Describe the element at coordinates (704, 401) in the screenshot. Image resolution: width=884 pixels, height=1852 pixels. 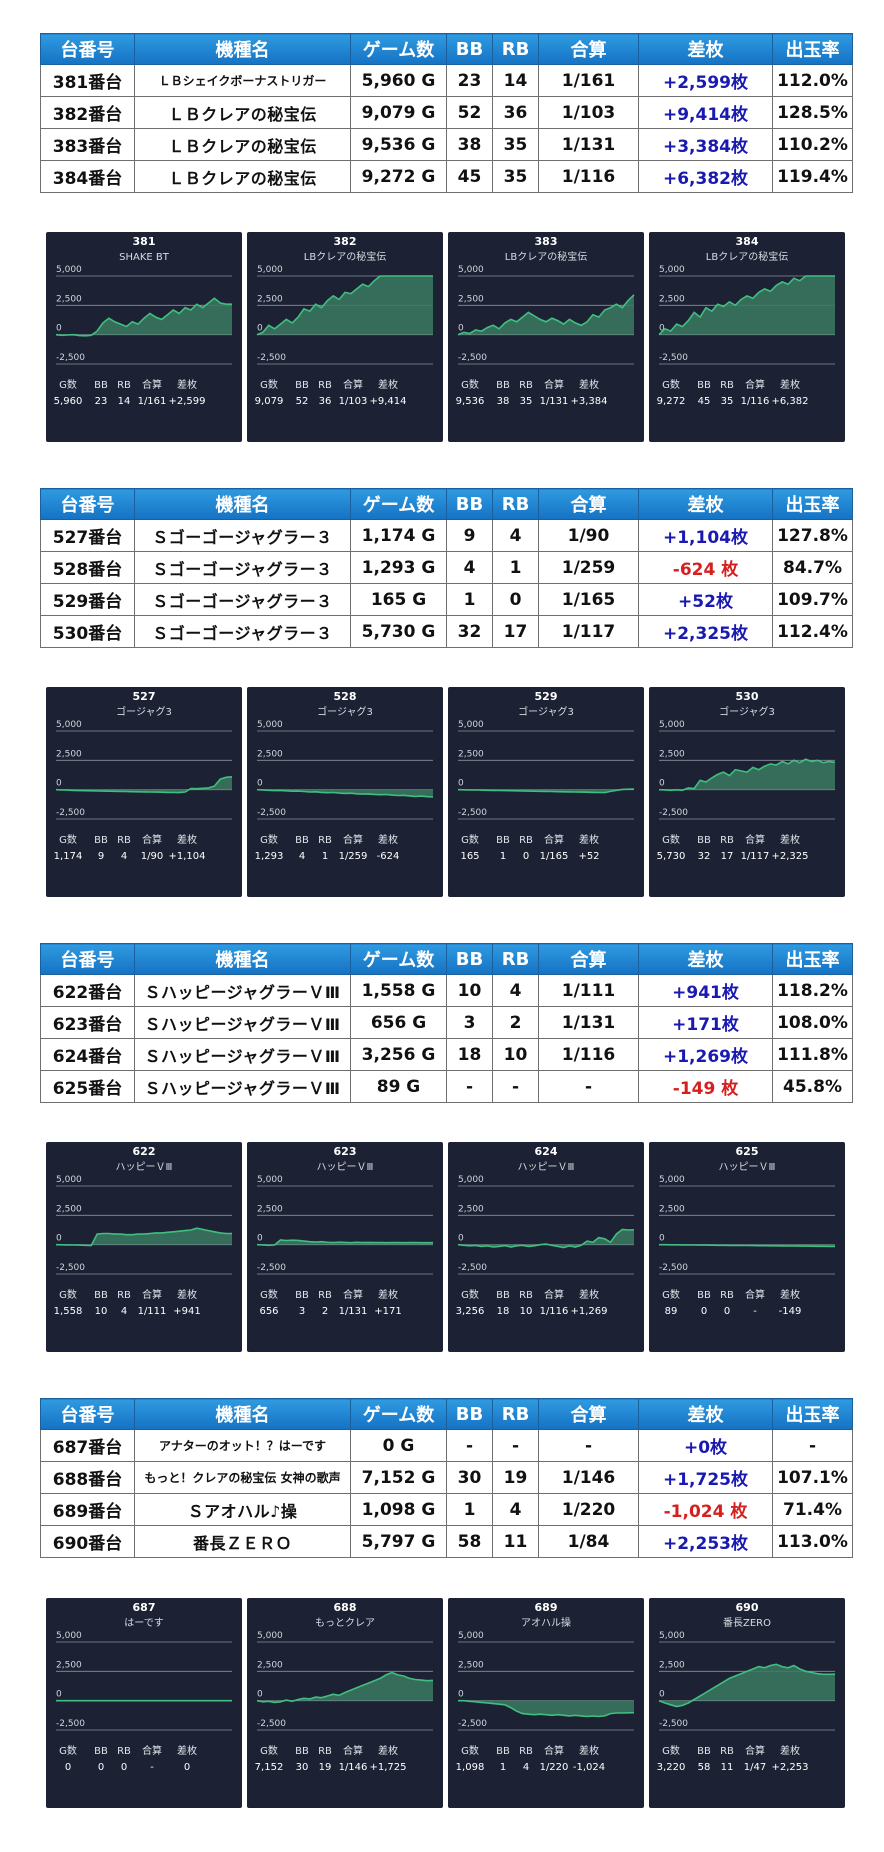
I see `stat-value: 45` at that location.